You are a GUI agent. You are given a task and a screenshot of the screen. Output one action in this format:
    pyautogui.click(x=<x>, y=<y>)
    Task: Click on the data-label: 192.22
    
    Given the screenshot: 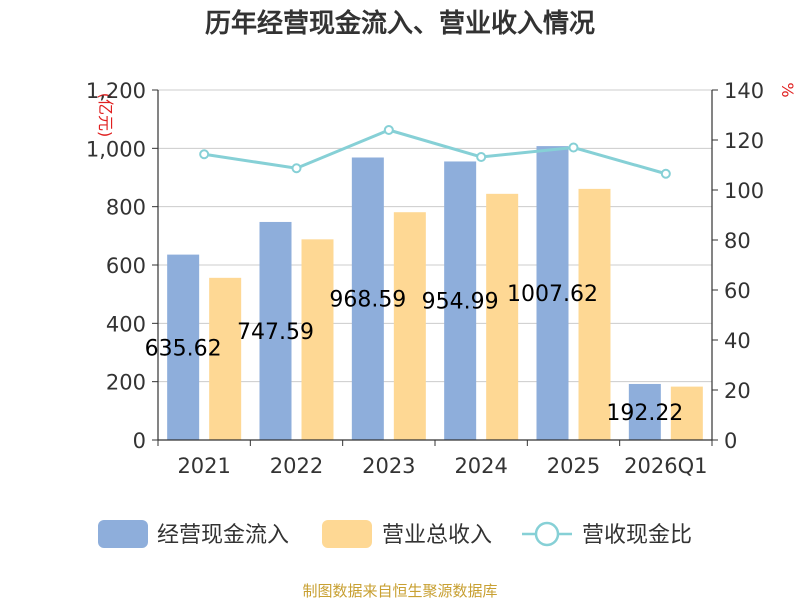 What is the action you would take?
    pyautogui.click(x=644, y=413)
    